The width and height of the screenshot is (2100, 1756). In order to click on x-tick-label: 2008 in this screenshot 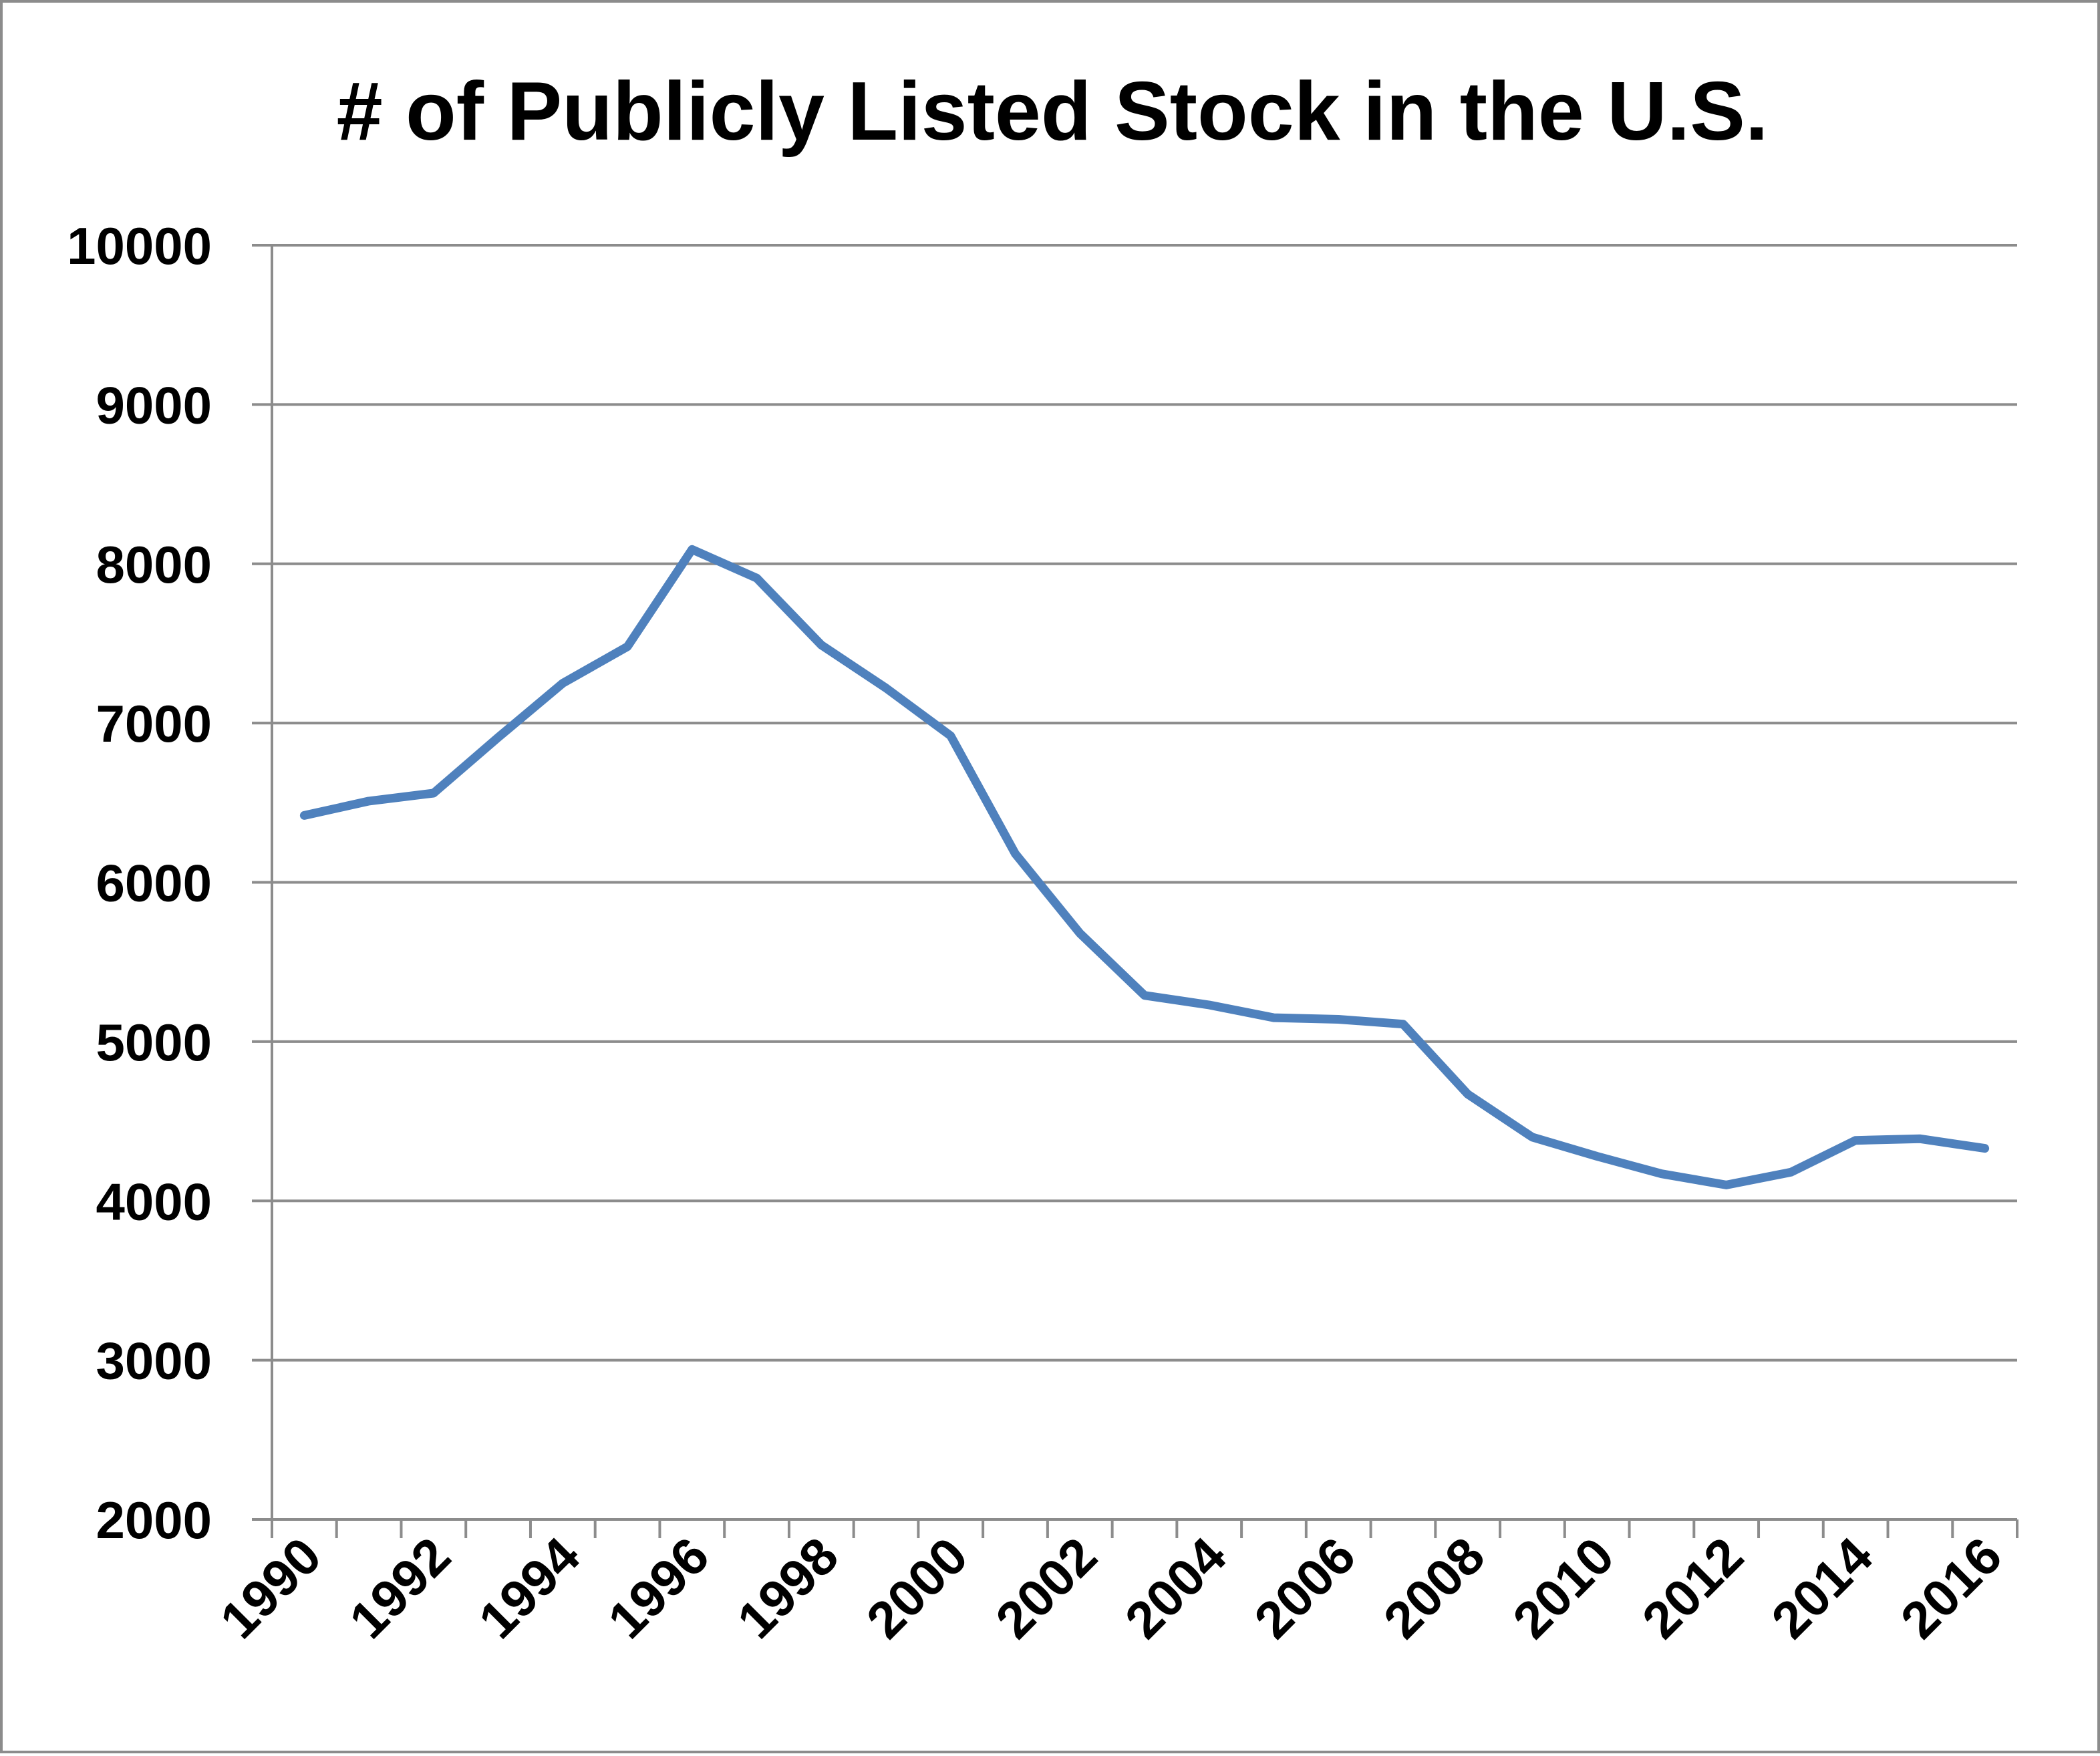, I will do `click(1434, 1588)`.